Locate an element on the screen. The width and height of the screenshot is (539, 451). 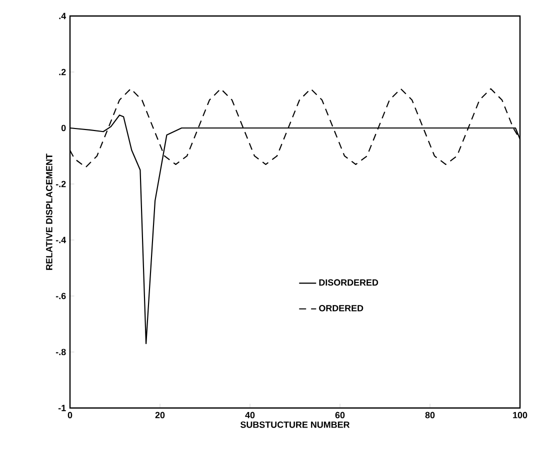
y-tick-label: -.2 is located at coordinates (61, 184).